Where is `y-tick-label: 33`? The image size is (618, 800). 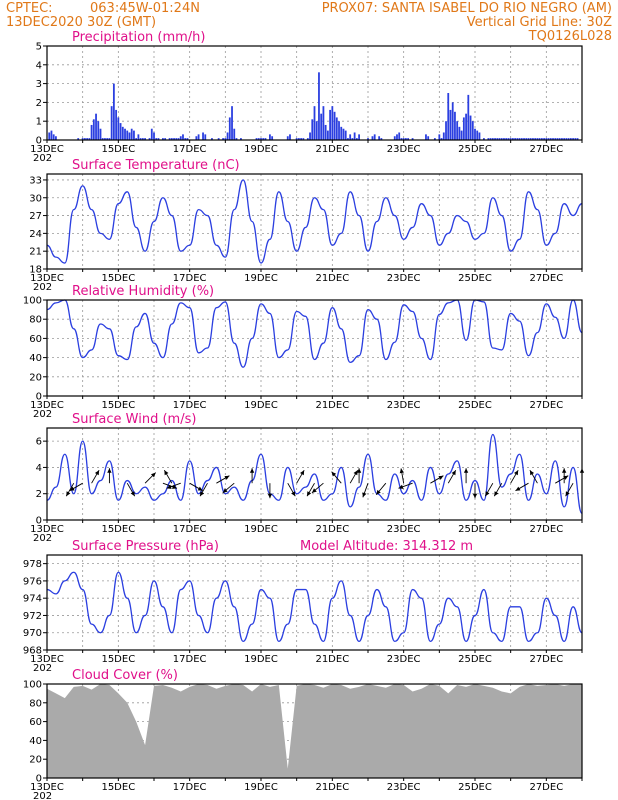
y-tick-label: 33 is located at coordinates (35, 180).